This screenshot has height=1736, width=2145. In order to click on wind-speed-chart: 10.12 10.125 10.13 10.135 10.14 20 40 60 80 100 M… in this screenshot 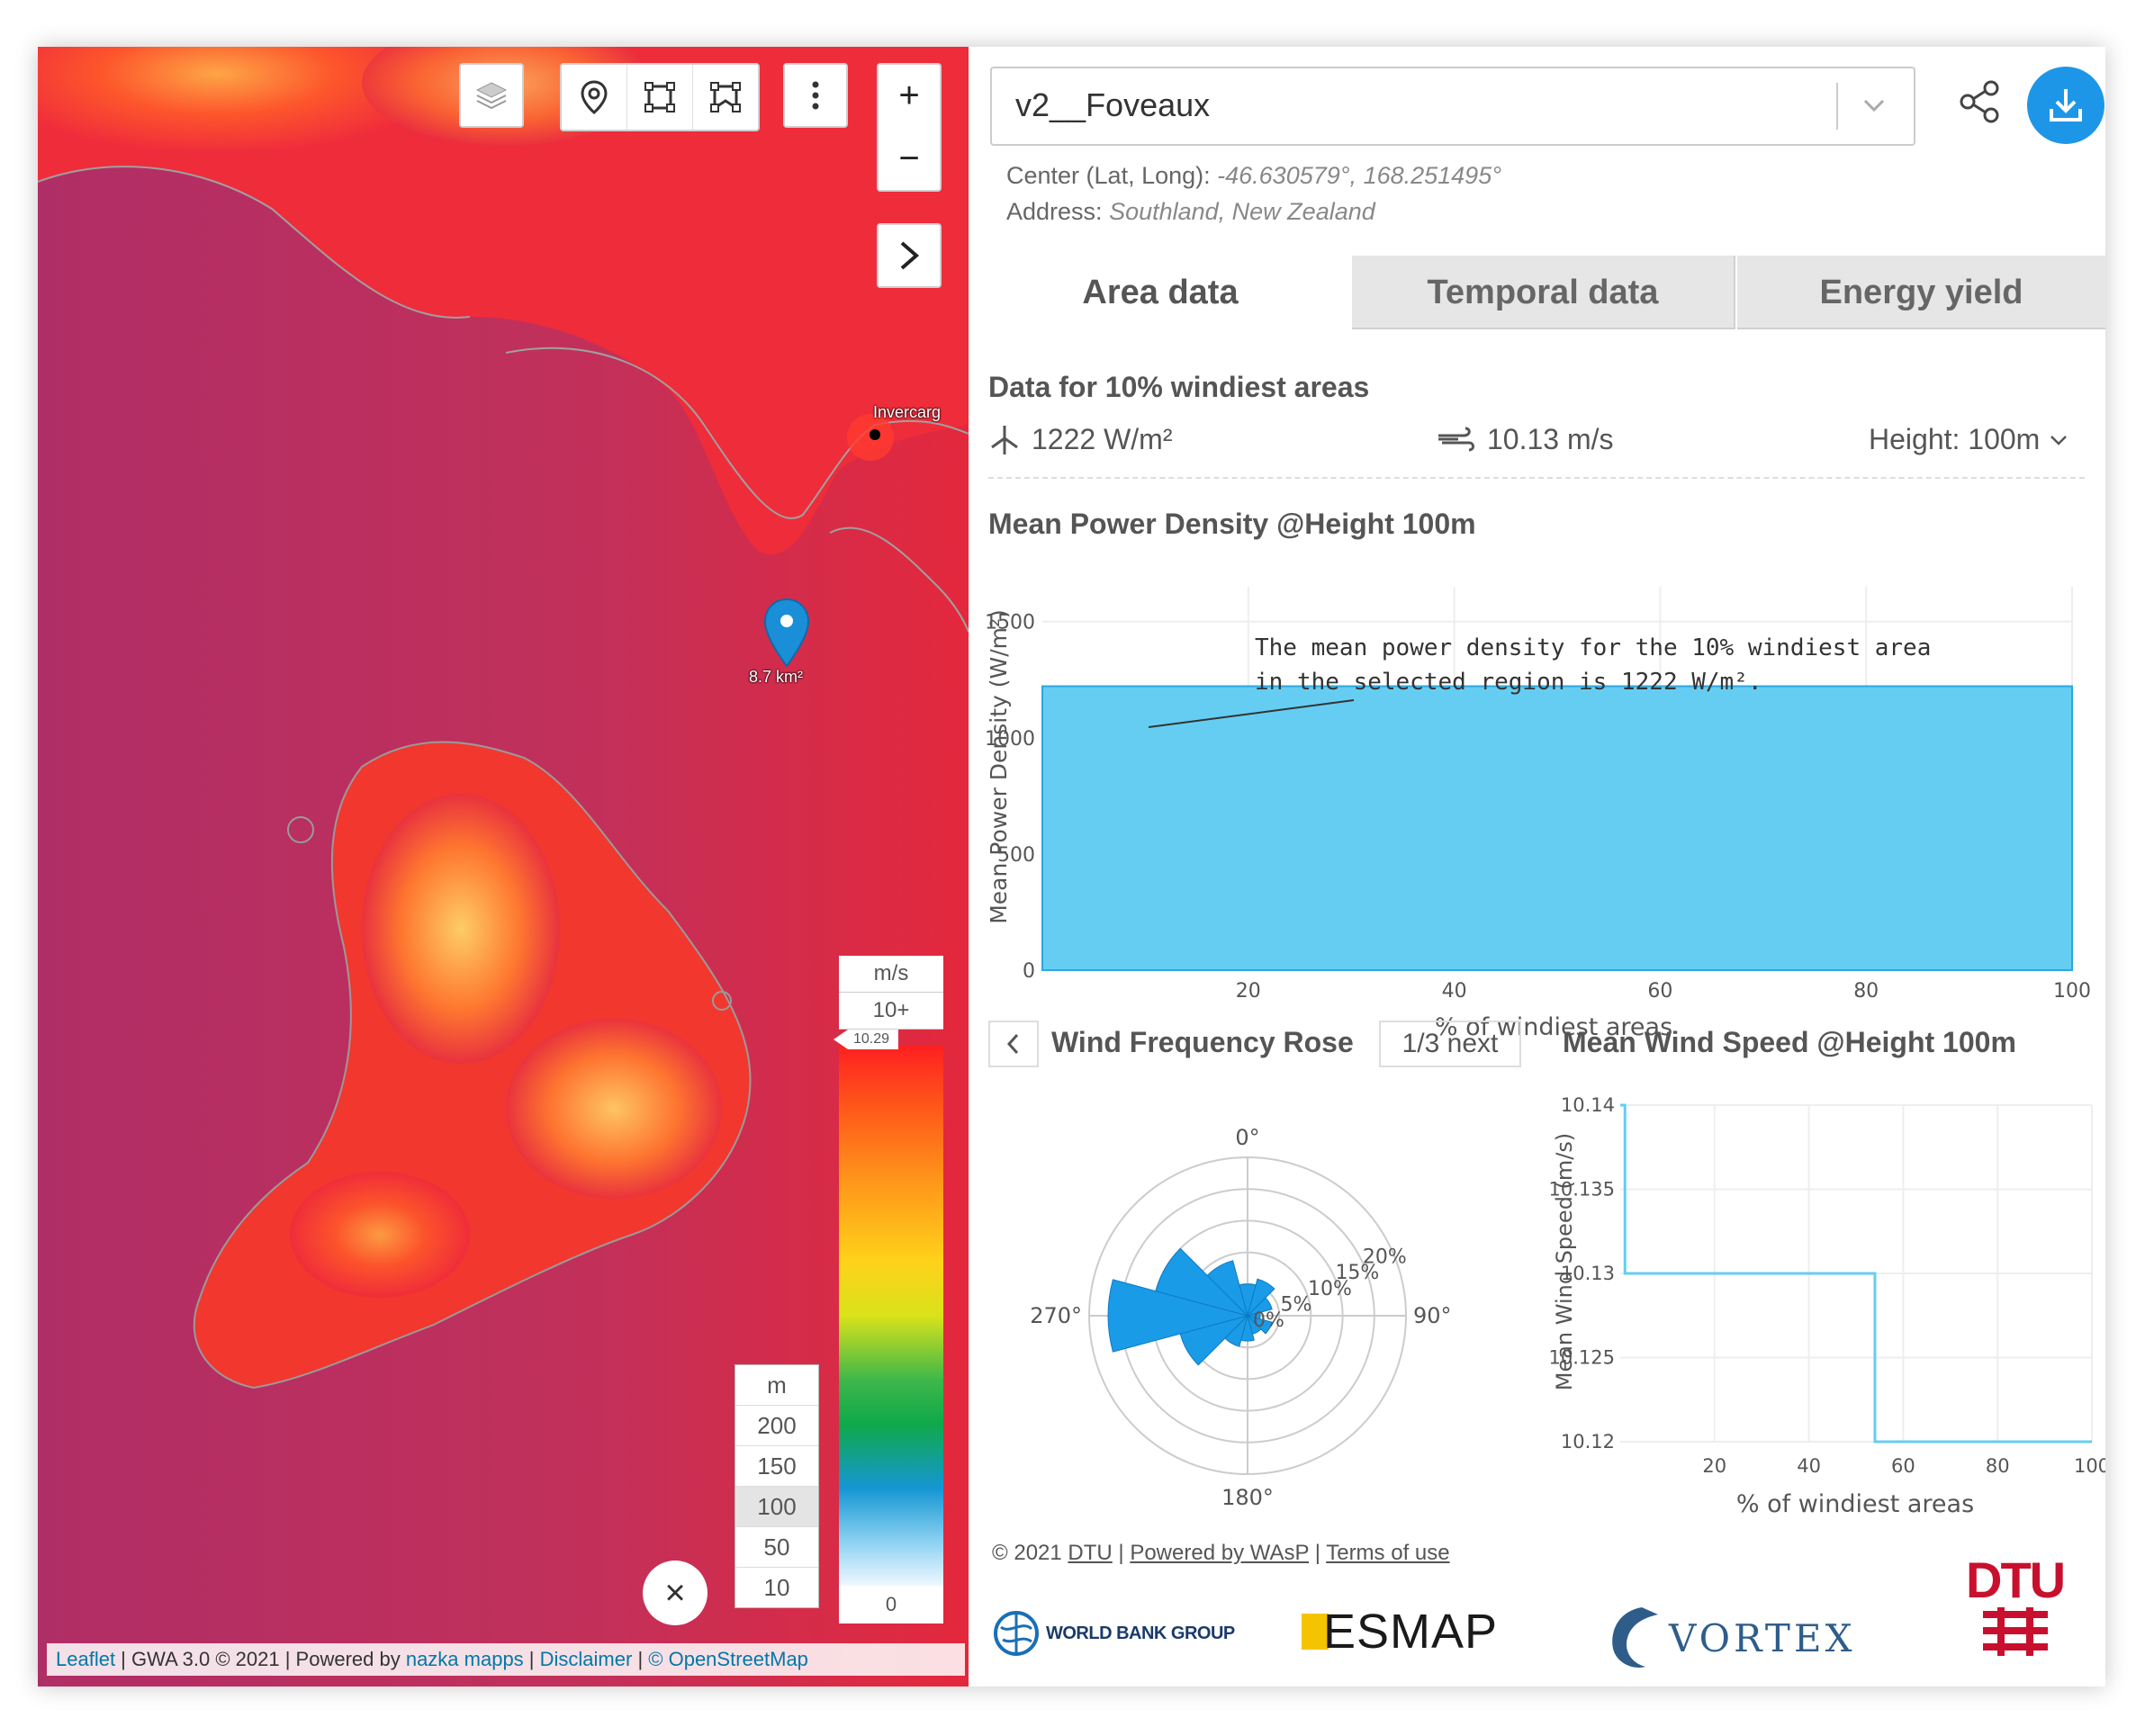, I will do `click(1827, 1306)`.